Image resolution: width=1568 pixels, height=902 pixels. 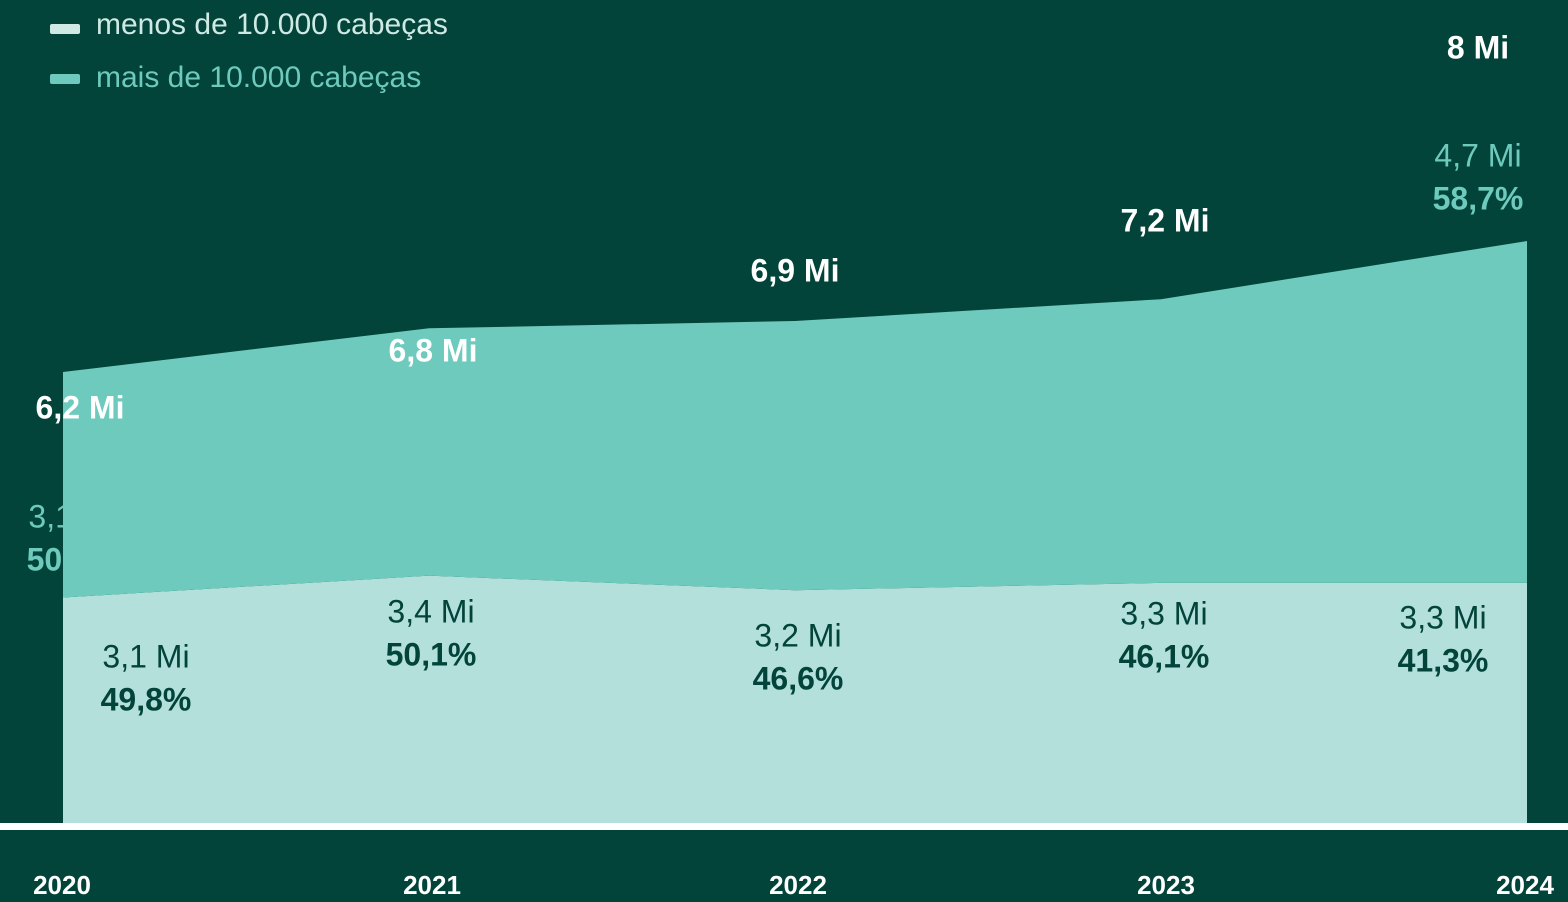 I want to click on x-tick-label: 2020, so click(x=62, y=885).